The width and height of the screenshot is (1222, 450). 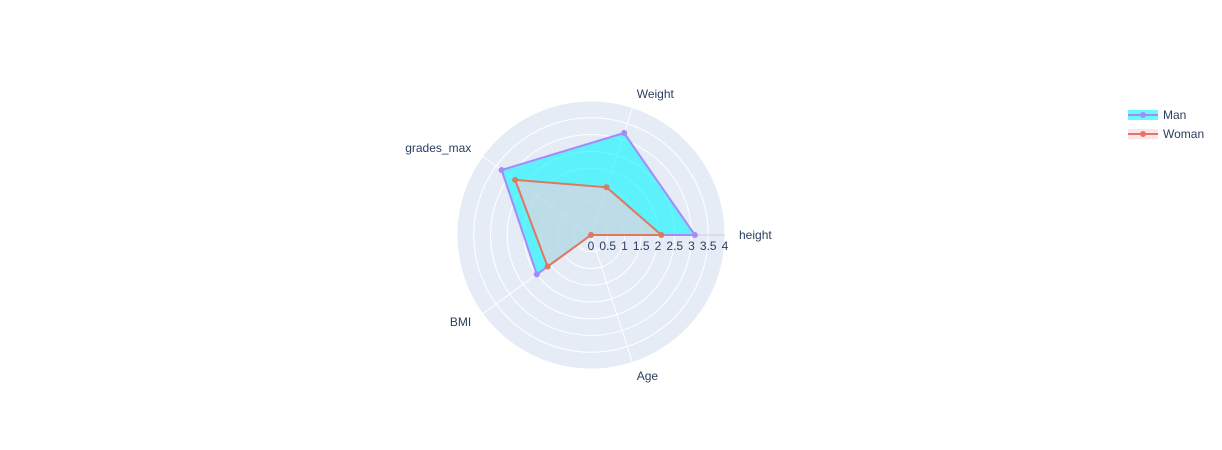 I want to click on legend-item-man: Man, so click(x=1157, y=115).